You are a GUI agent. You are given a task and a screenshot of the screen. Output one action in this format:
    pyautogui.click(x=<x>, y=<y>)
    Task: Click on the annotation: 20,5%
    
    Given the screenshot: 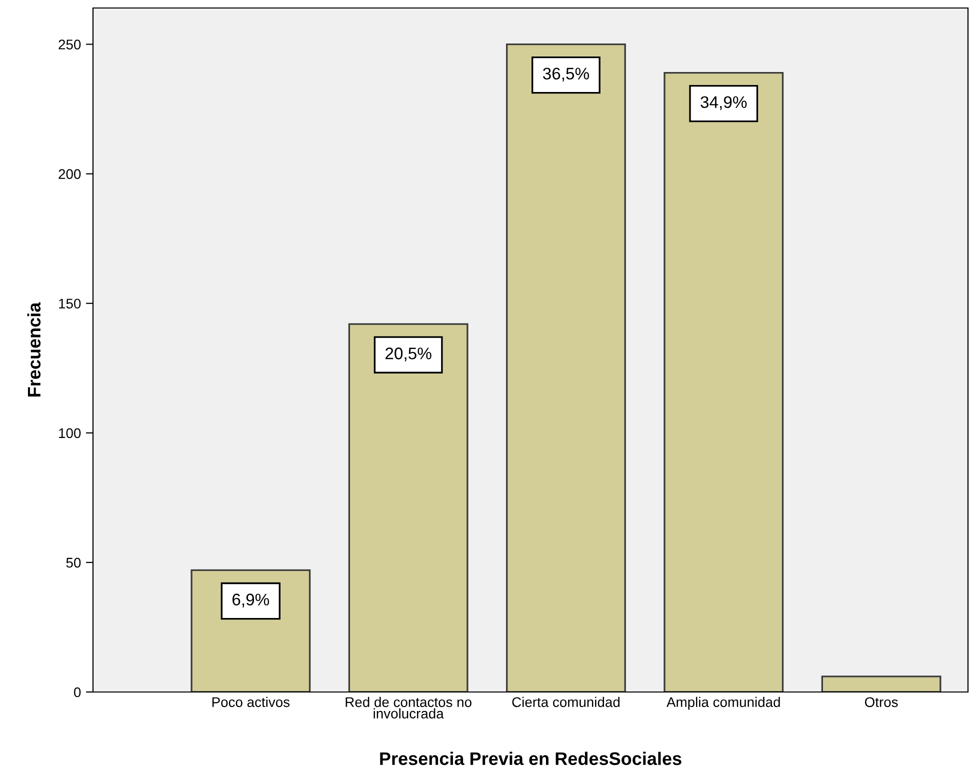 What is the action you would take?
    pyautogui.click(x=409, y=355)
    